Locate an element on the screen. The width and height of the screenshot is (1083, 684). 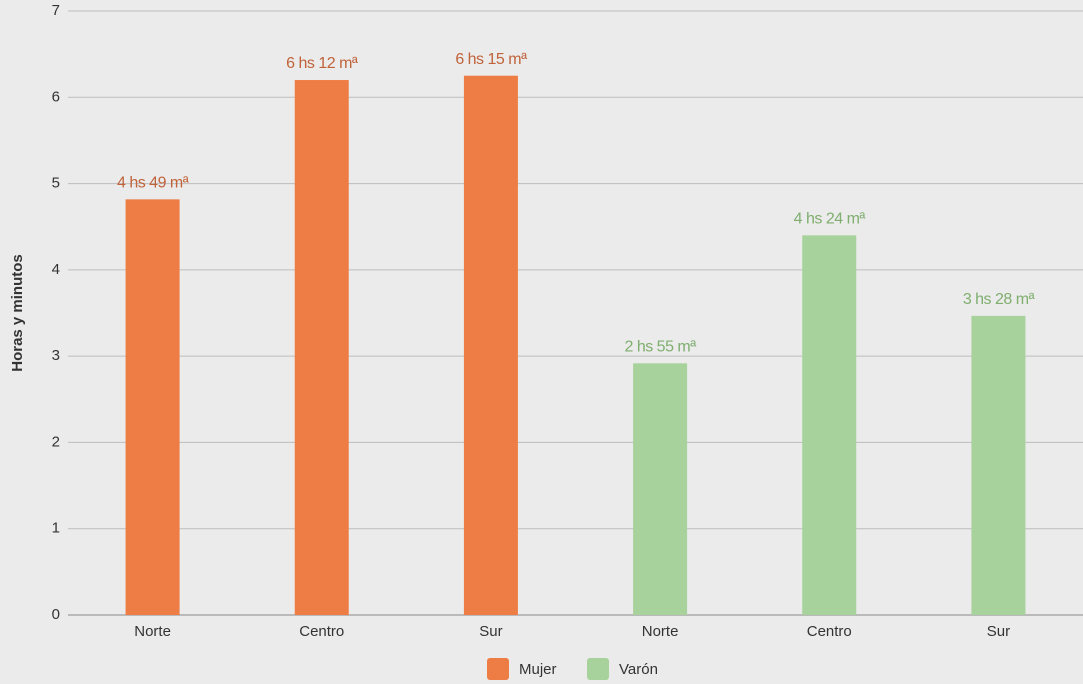
y-tick-label: 6 is located at coordinates (56, 96).